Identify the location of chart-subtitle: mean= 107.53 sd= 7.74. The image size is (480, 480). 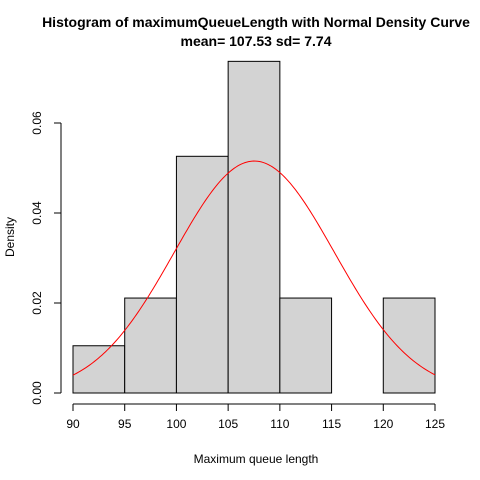
(256, 41).